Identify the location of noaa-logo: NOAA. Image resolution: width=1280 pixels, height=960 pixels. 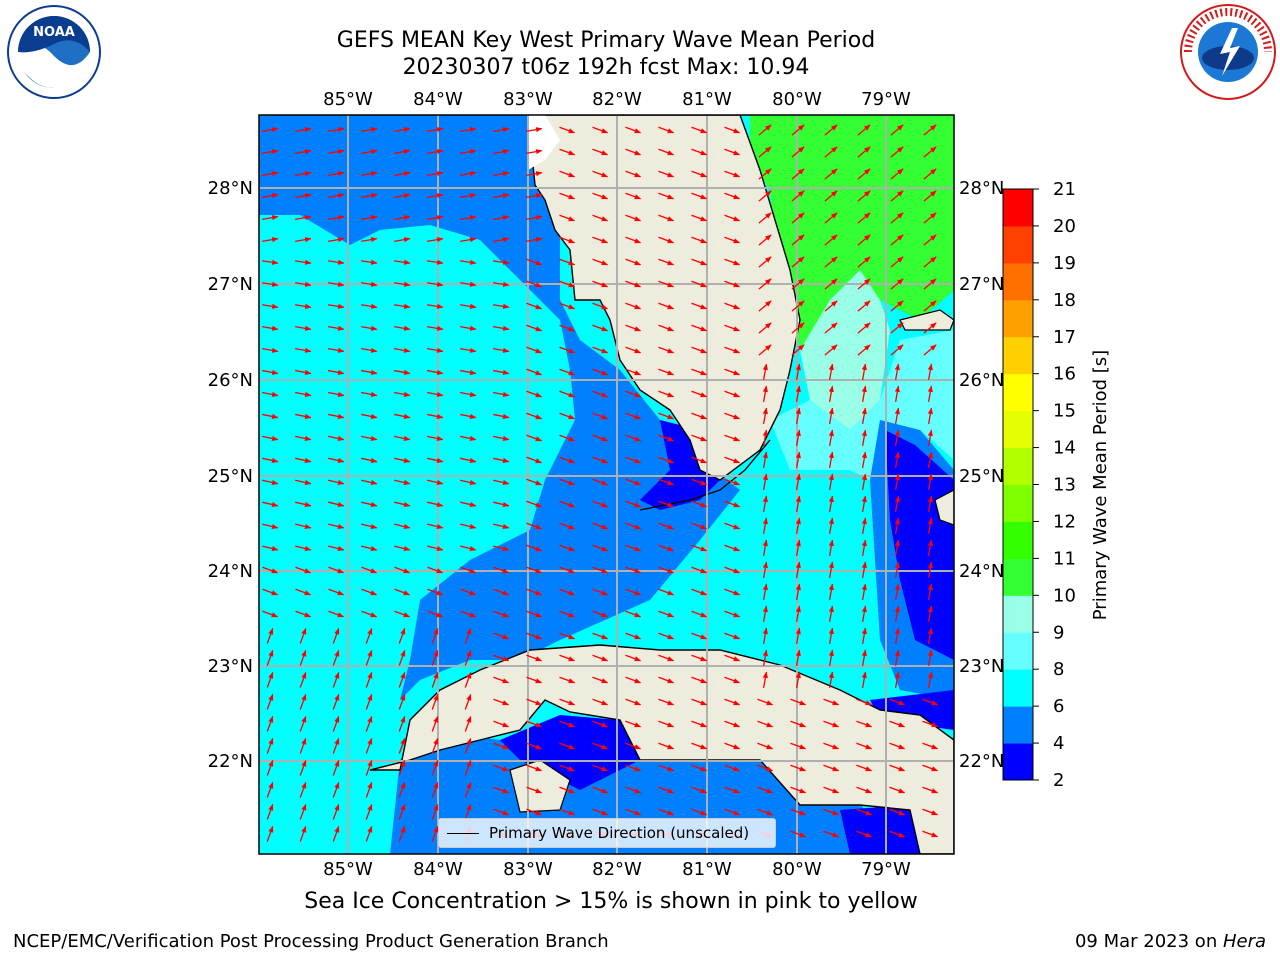
(54, 52).